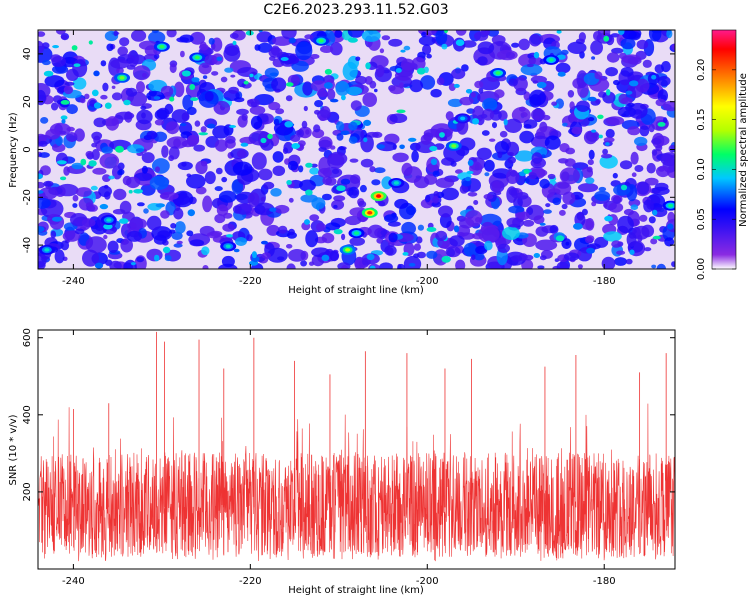  I want to click on heatmap-y-tick-label: 20, so click(27, 101).